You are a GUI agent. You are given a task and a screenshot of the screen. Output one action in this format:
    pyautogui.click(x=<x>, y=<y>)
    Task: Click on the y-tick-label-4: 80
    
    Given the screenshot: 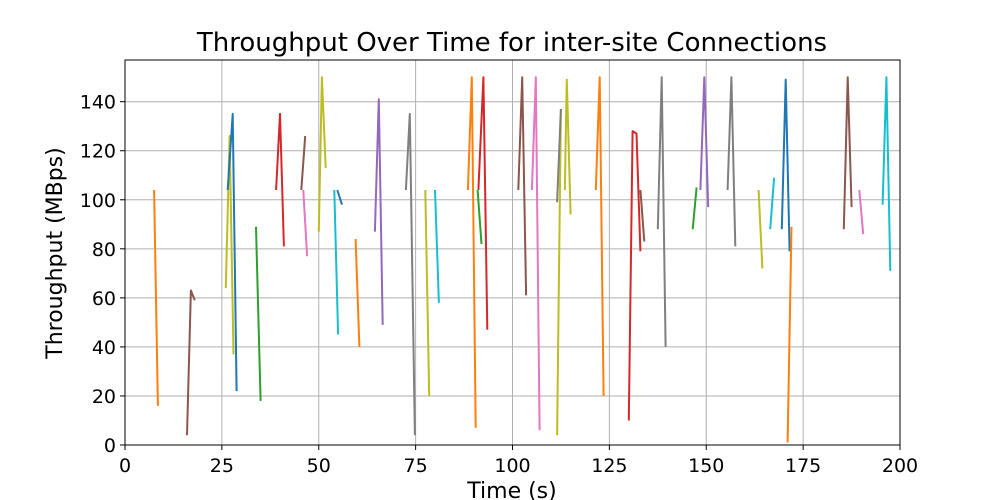 What is the action you would take?
    pyautogui.click(x=104, y=250)
    